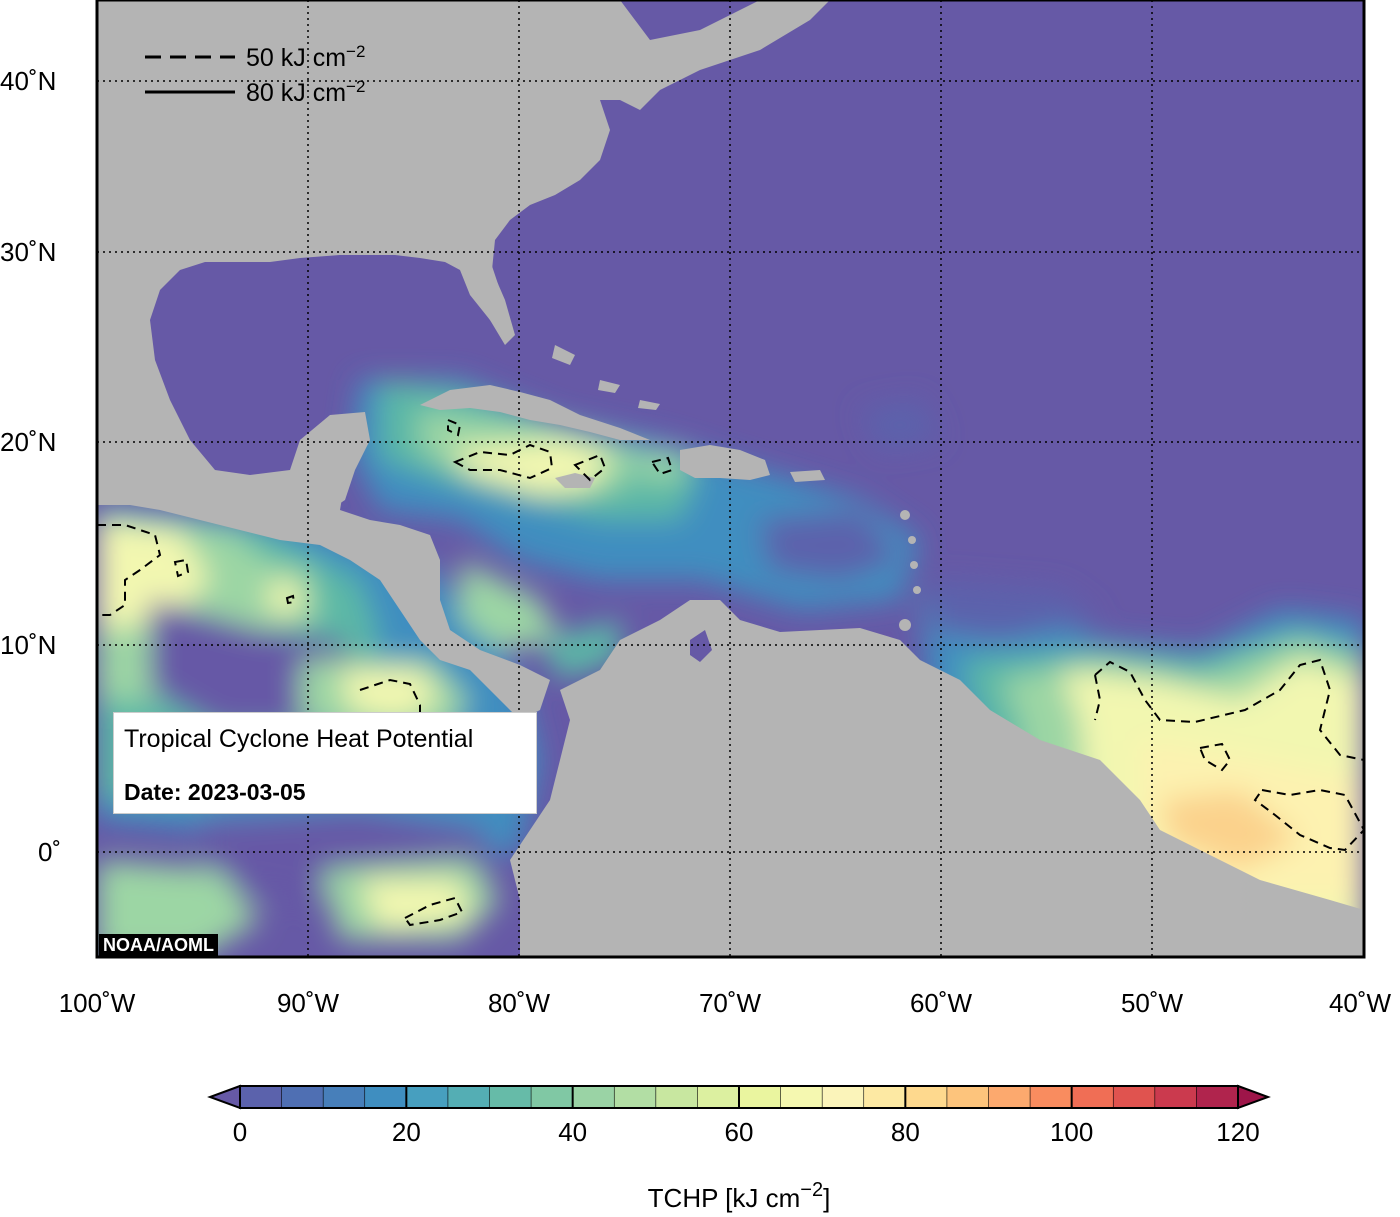 The height and width of the screenshot is (1217, 1400). Describe the element at coordinates (215, 792) in the screenshot. I see `map-date: Date: 2023-03-05` at that location.